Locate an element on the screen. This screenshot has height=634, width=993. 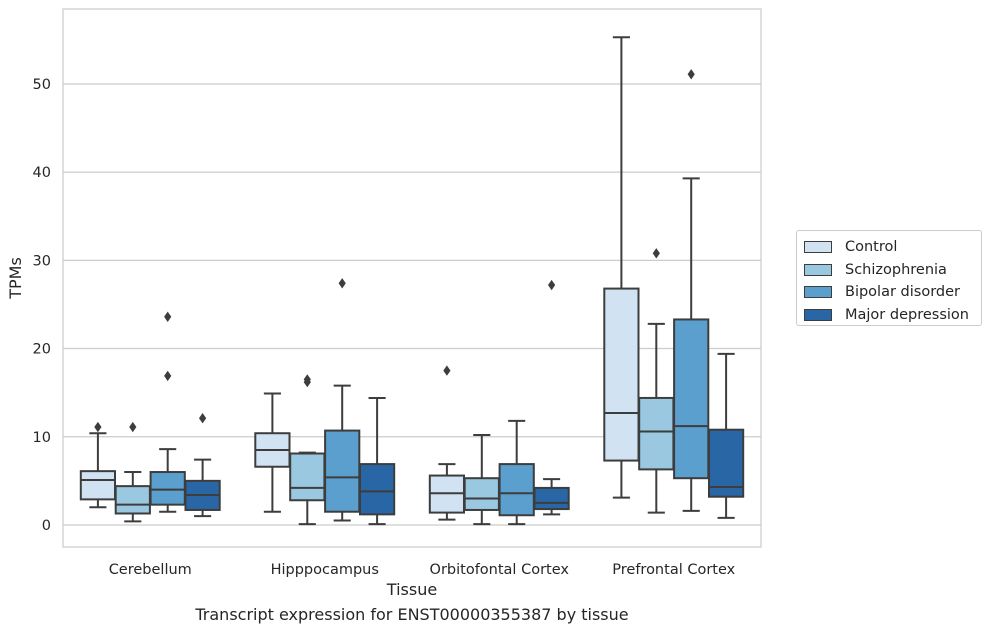
legend-item: Major depression is located at coordinates (892, 315).